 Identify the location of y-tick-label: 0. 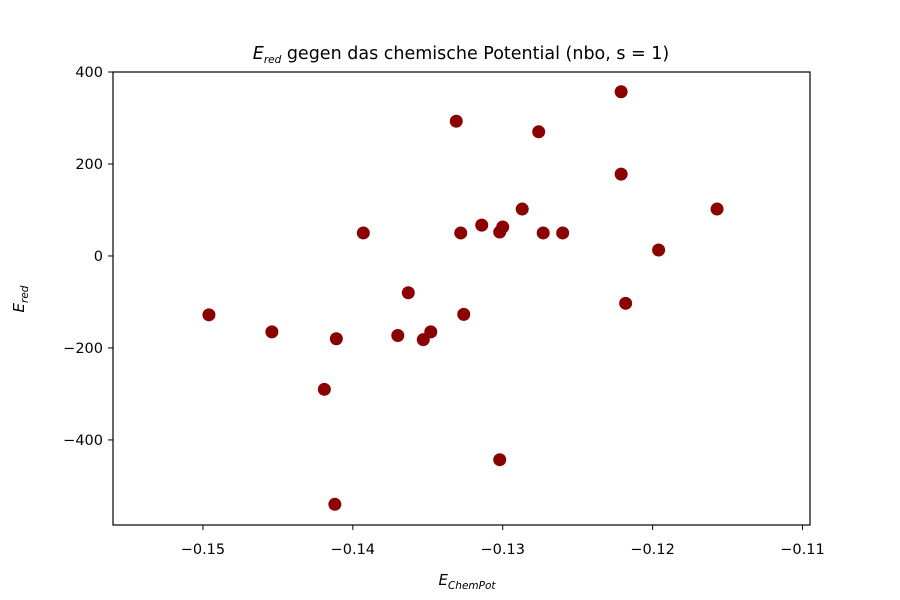
(98, 257).